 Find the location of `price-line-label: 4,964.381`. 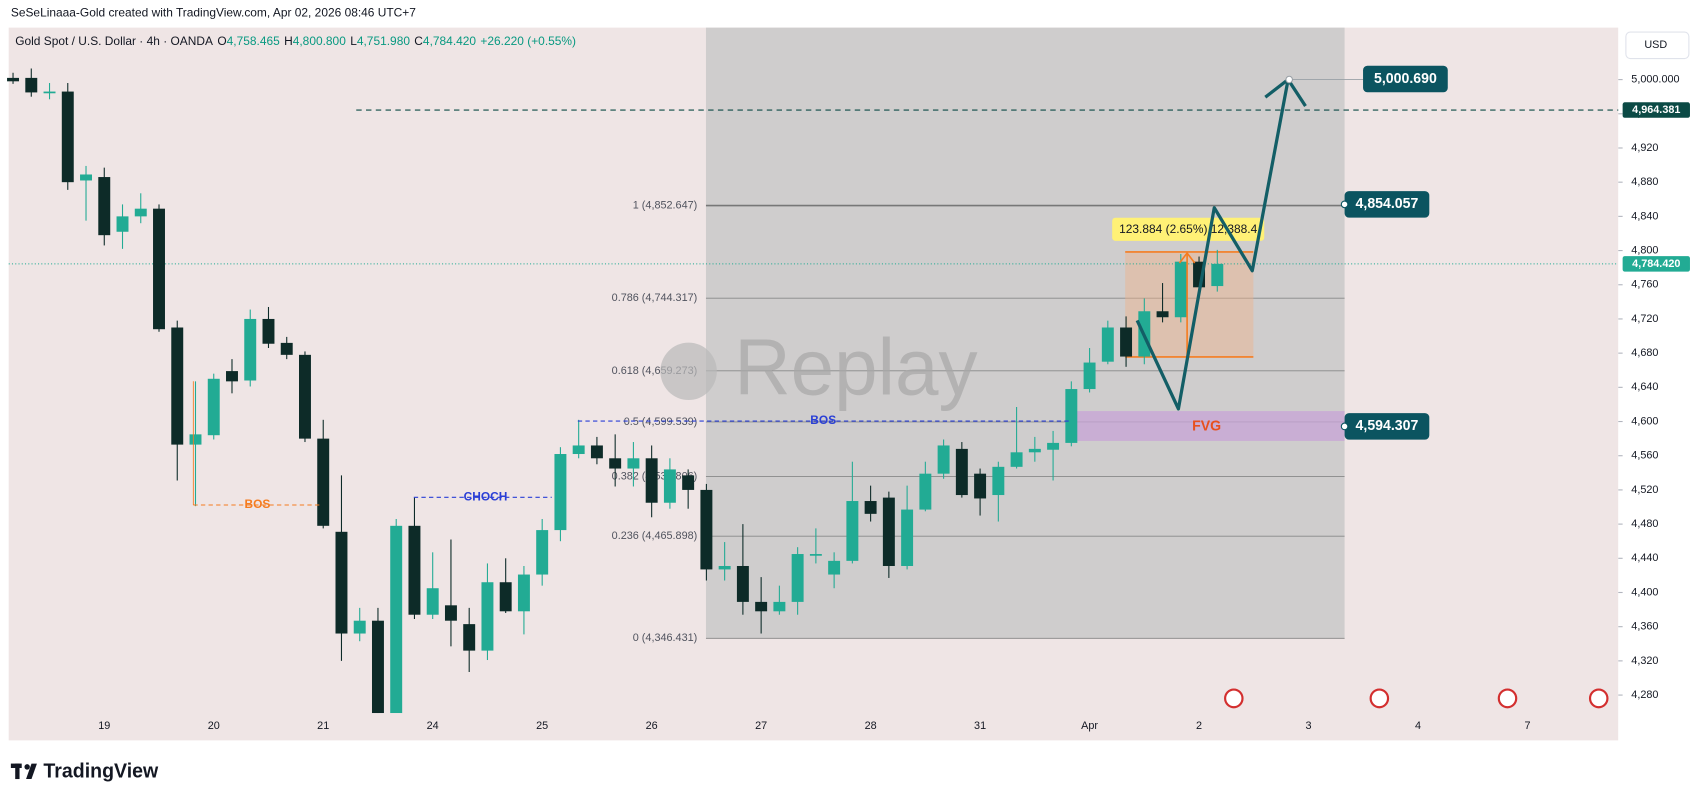

price-line-label: 4,964.381 is located at coordinates (1656, 110).